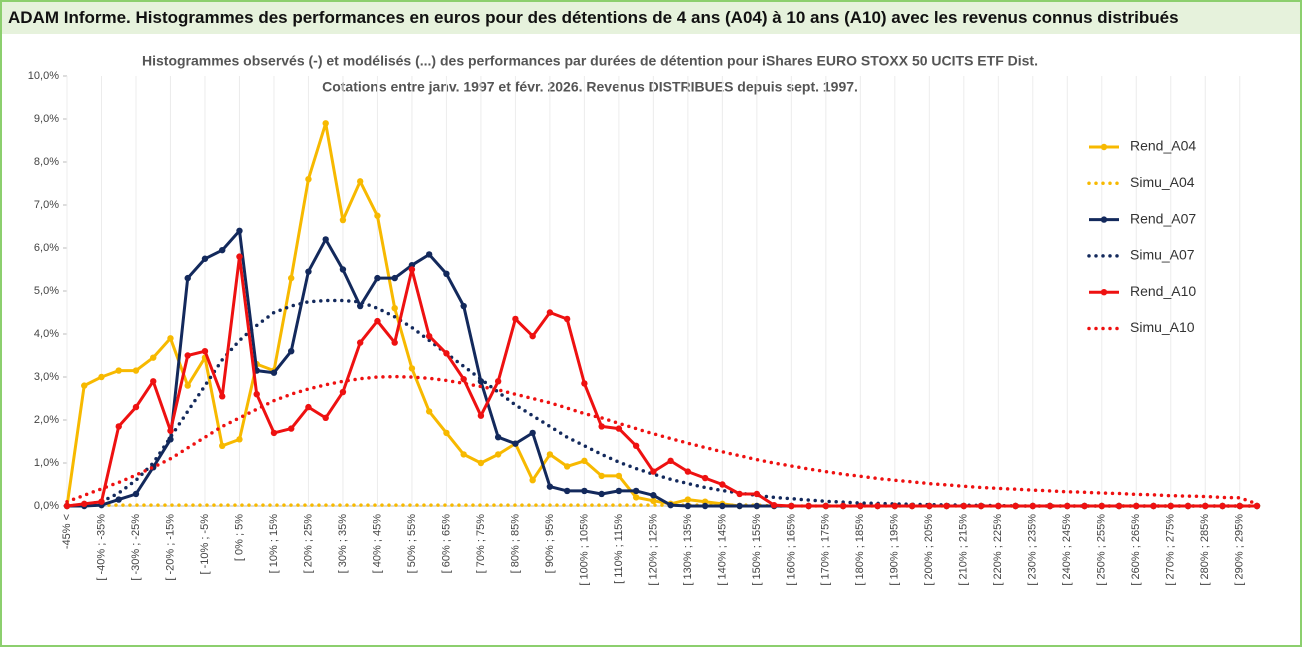  What do you see at coordinates (1067, 550) in the screenshot?
I see `x-tick-label: [ 240% ; 245%` at bounding box center [1067, 550].